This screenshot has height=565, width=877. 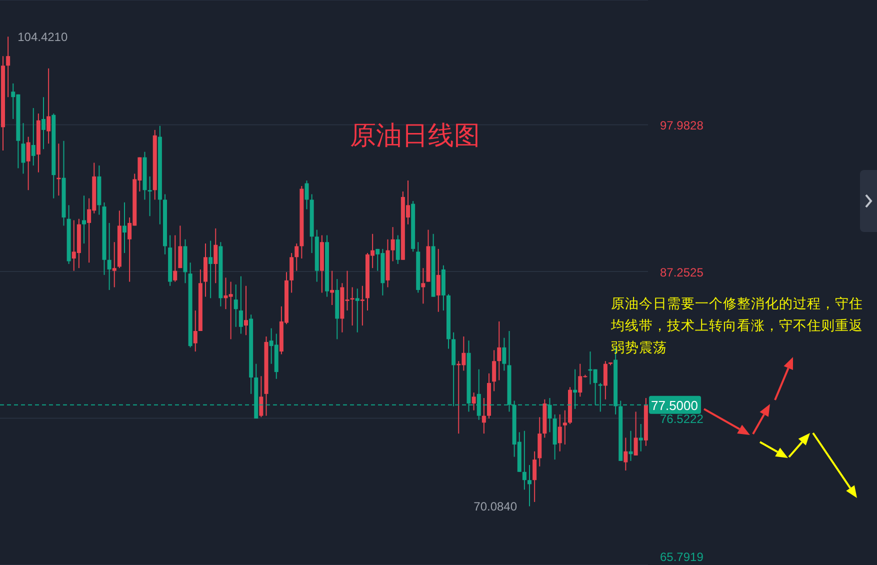 What do you see at coordinates (682, 557) in the screenshot?
I see `y-tick-label: 65.7919` at bounding box center [682, 557].